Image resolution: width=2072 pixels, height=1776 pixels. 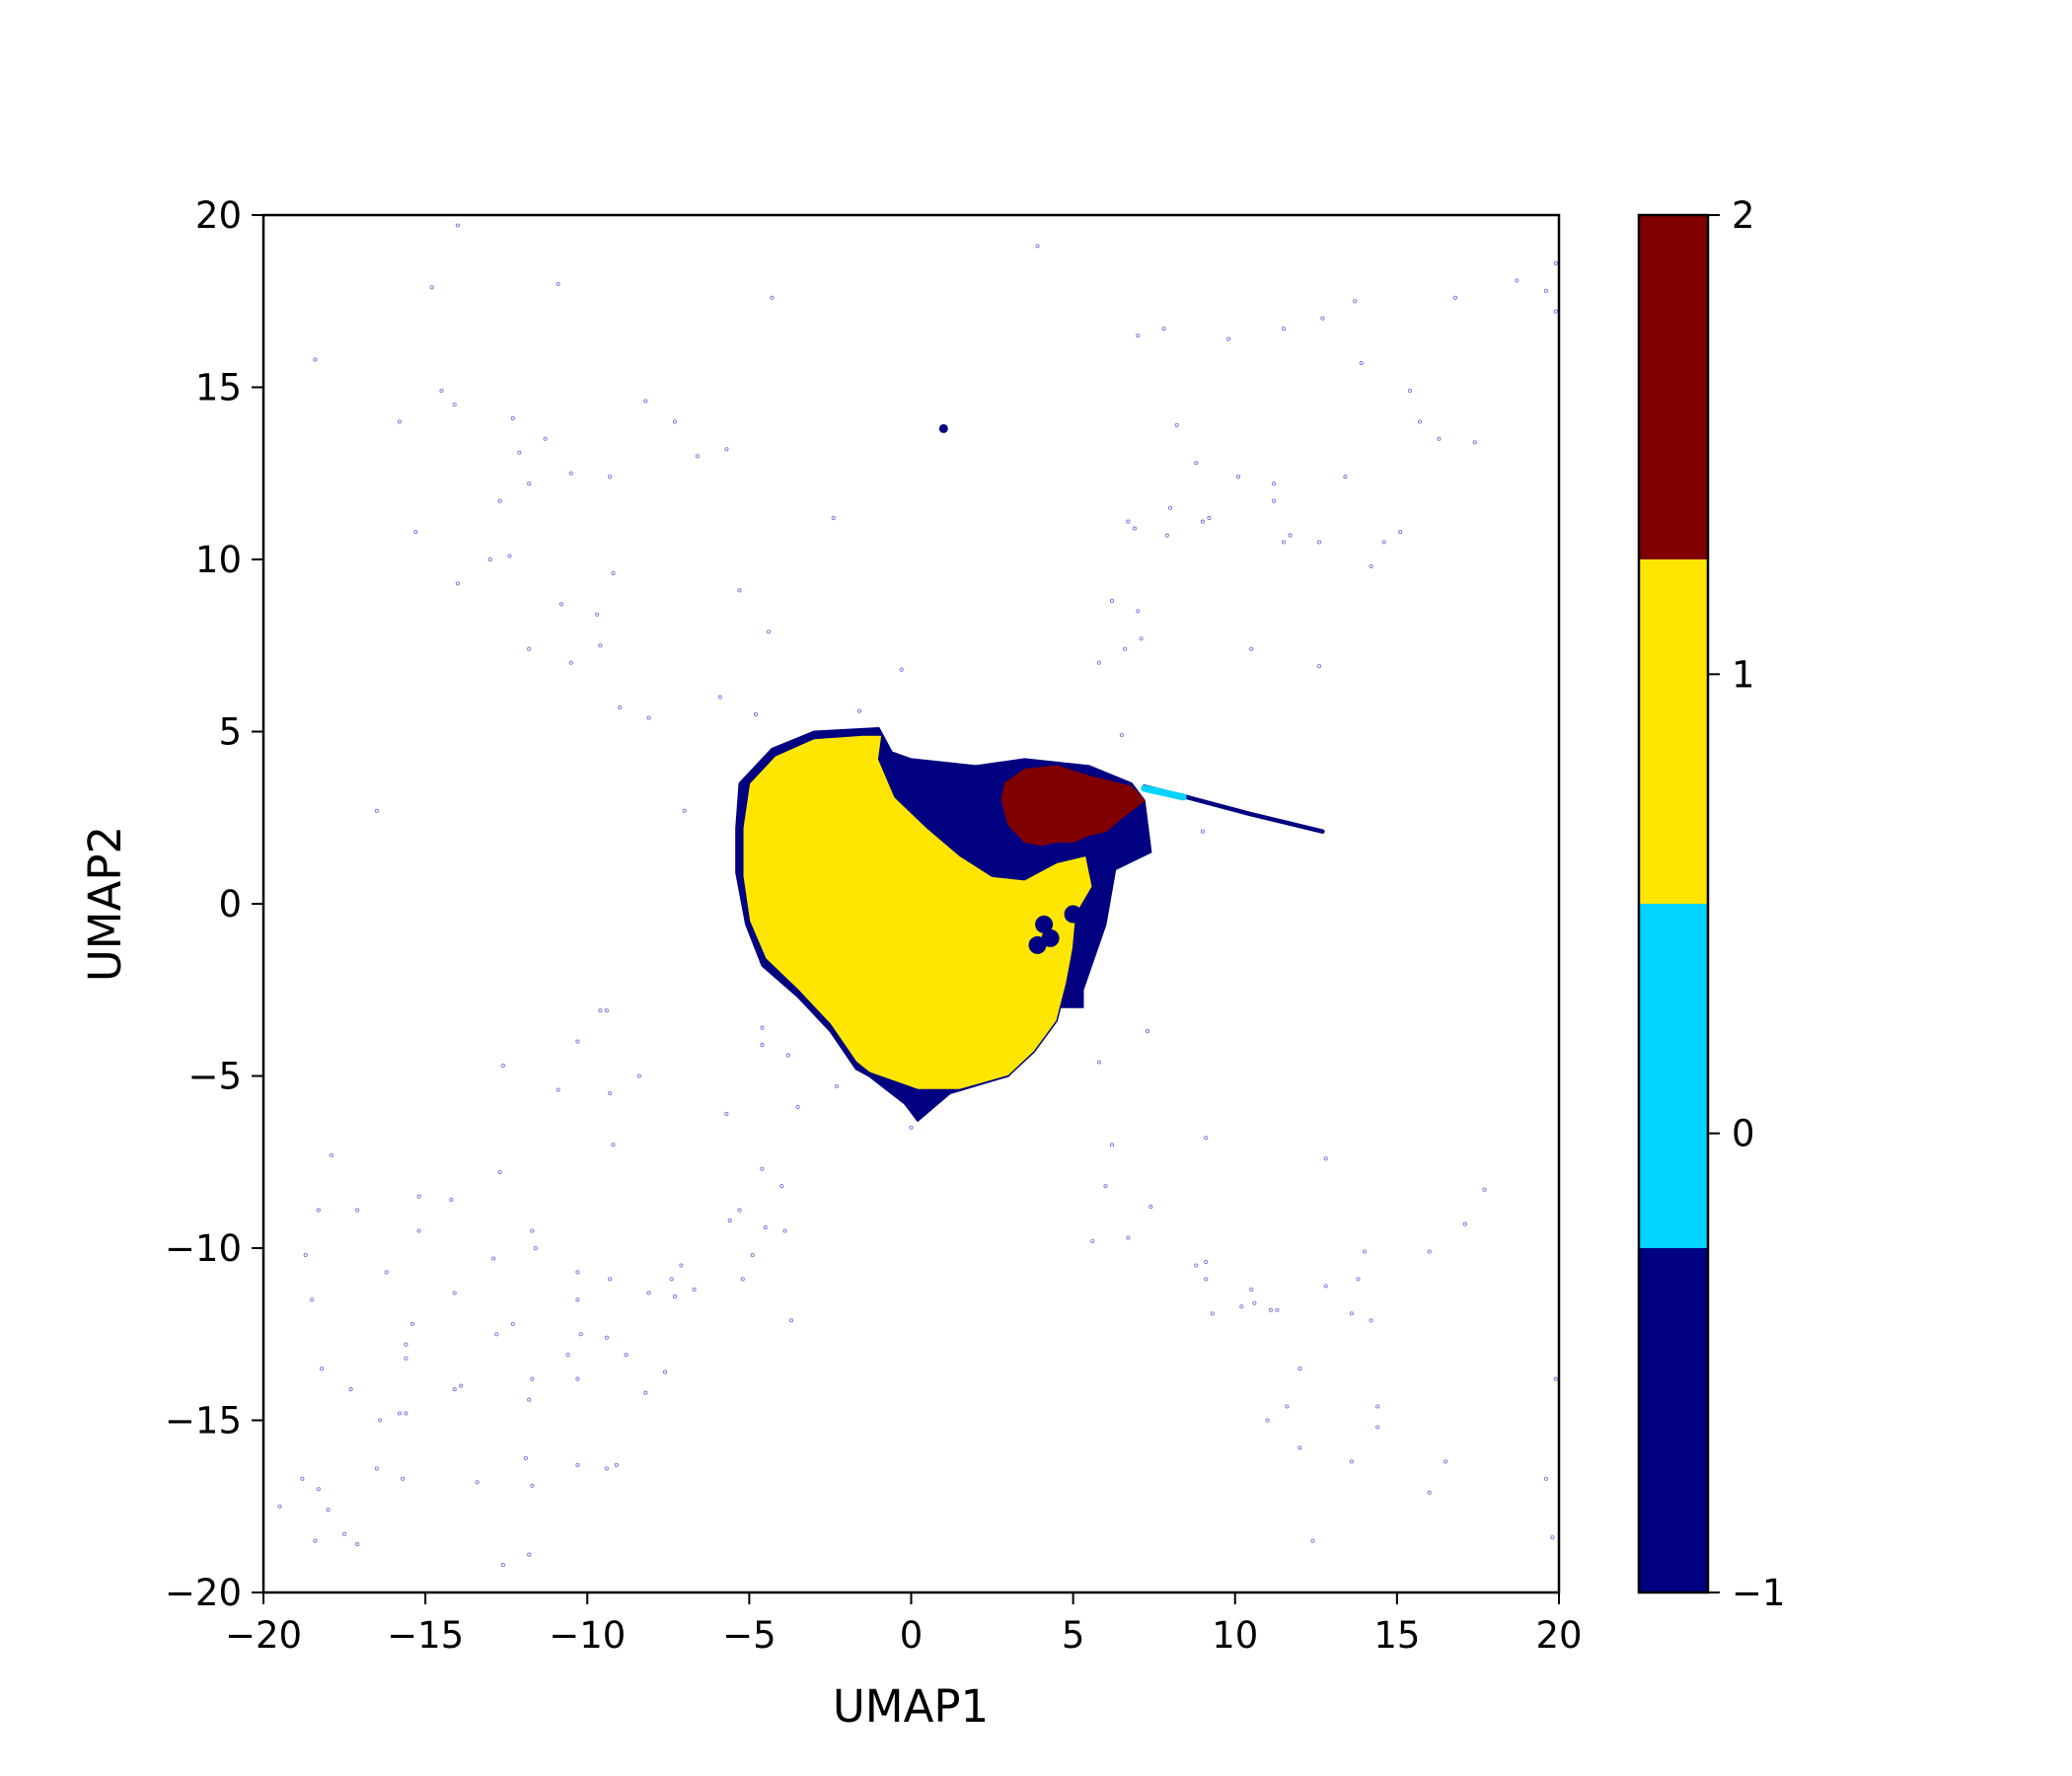 I want to click on y-tick-label: 20, so click(x=218, y=216).